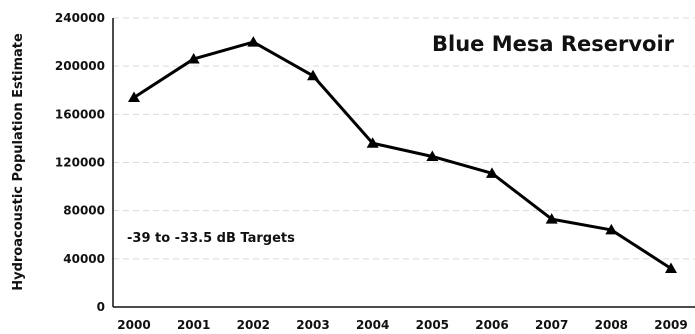 This screenshot has height=334, width=695. I want to click on chart-title: Blue Mesa Reservoir, so click(553, 44).